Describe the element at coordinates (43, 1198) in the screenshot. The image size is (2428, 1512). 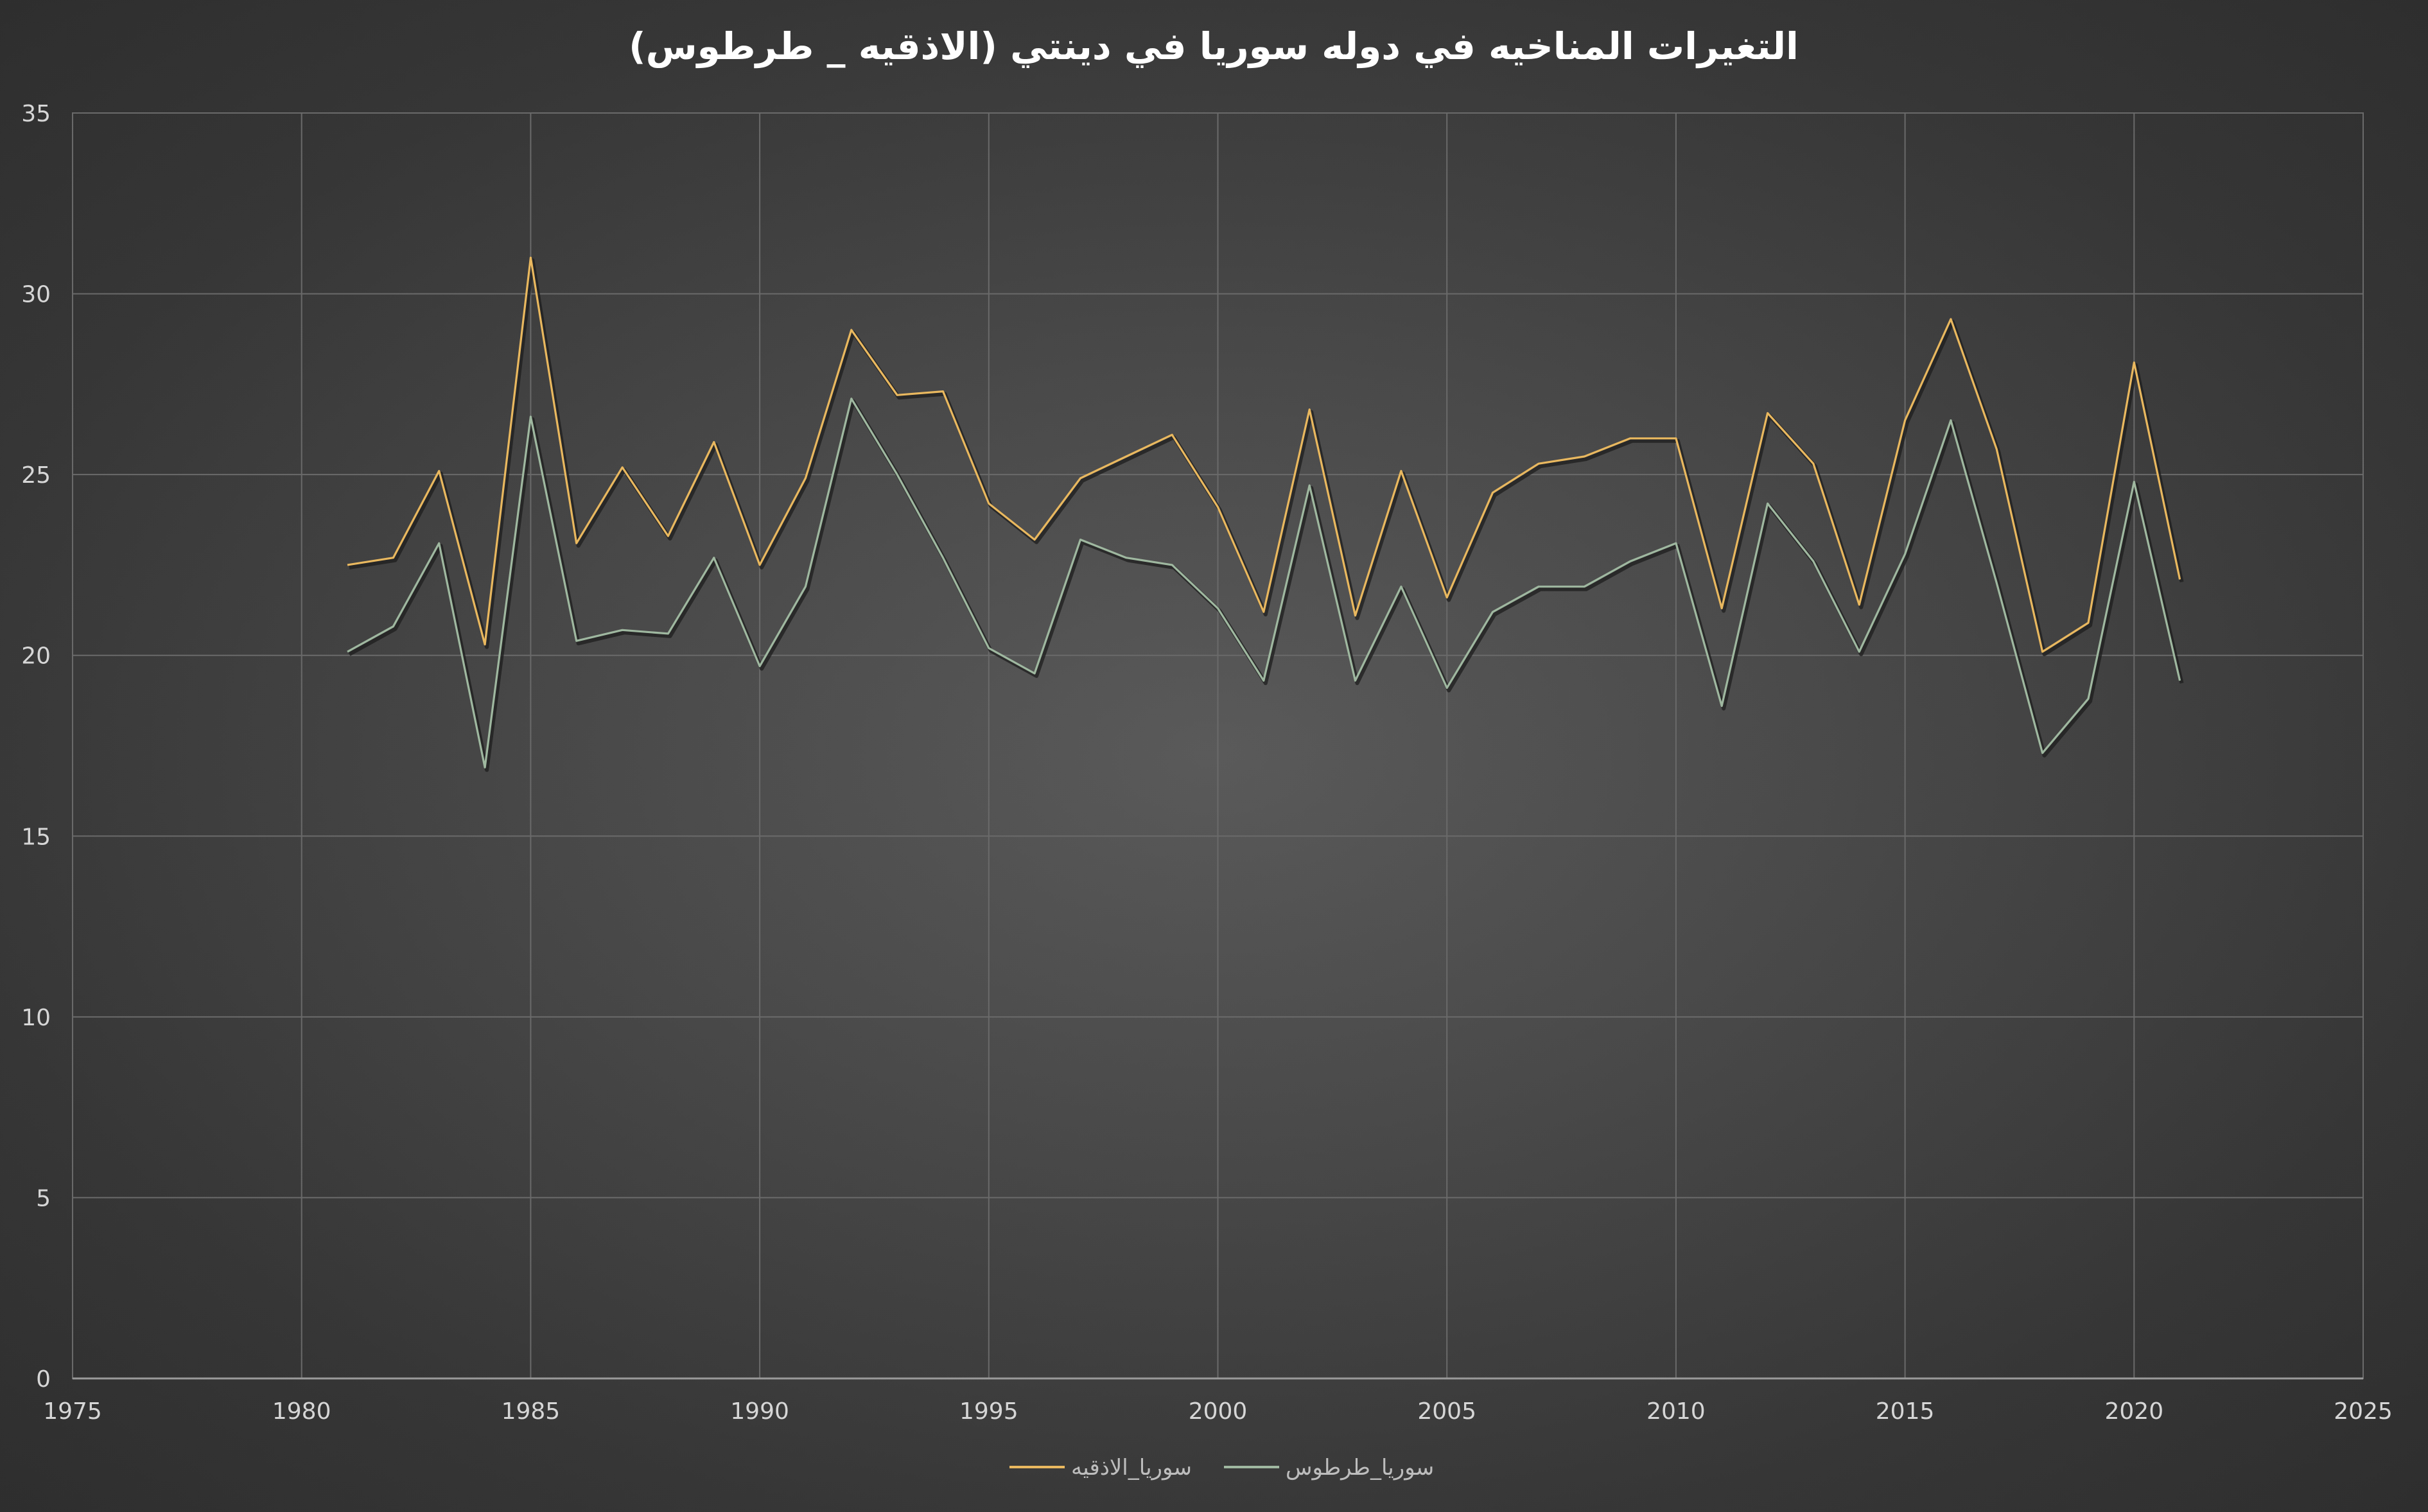
I see `y-tick-label: 5` at that location.